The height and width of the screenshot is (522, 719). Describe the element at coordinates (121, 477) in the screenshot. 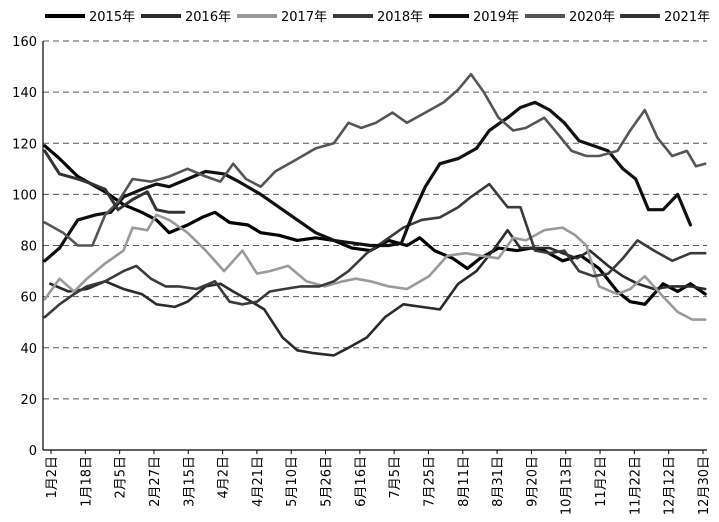

I see `x-tick-label: 2月5日` at that location.